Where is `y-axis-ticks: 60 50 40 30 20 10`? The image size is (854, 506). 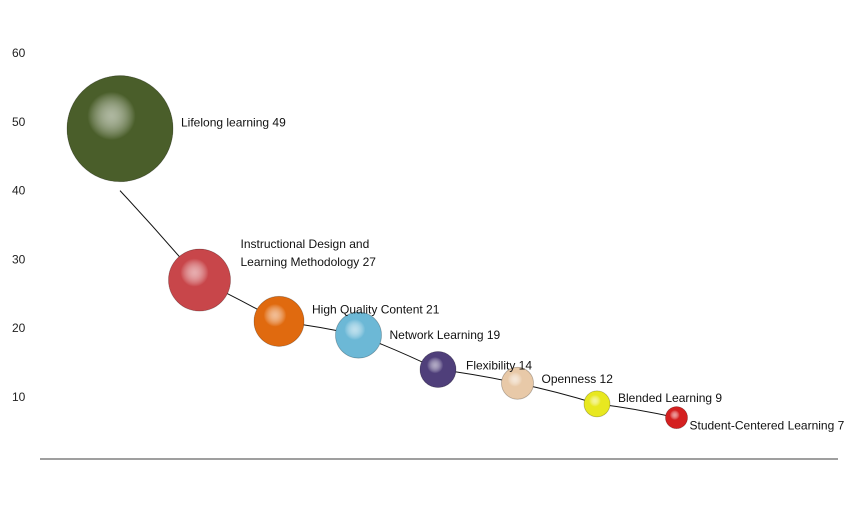
y-axis-ticks: 60 50 40 30 20 10 is located at coordinates (19, 225).